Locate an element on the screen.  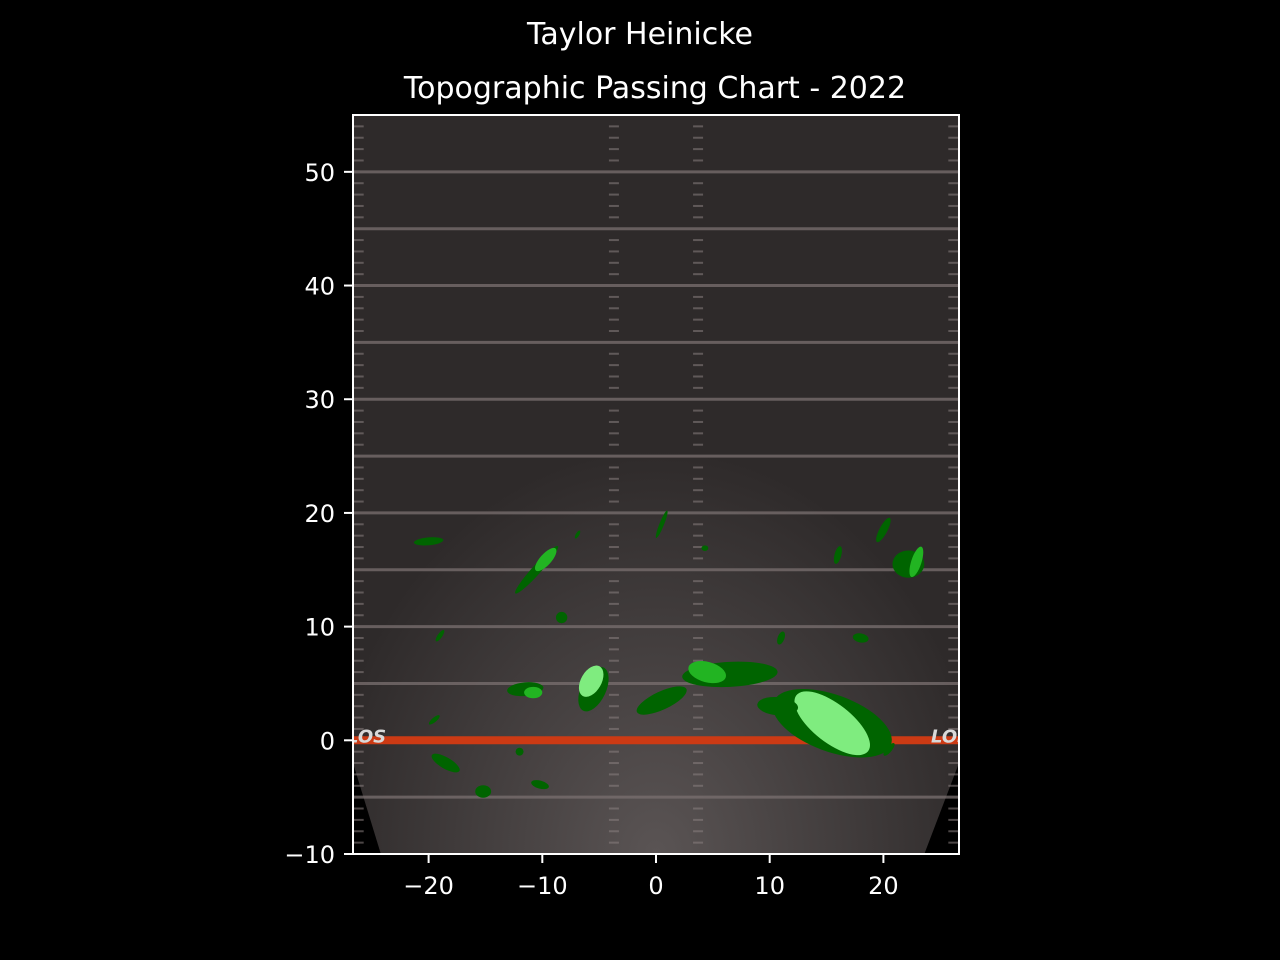
y-tick-label: 40 is located at coordinates (319, 287).